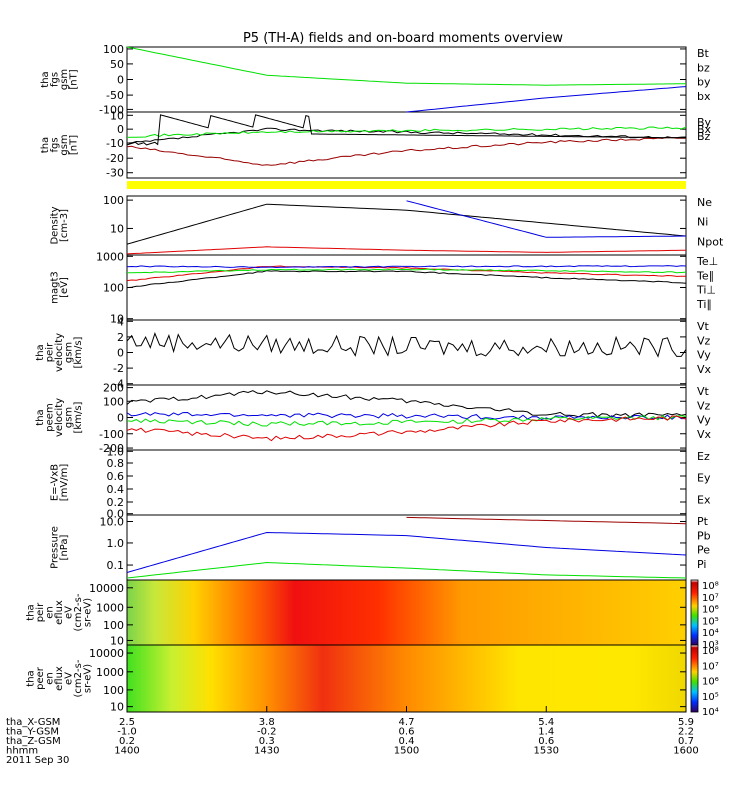 The height and width of the screenshot is (800, 750). I want to click on peir_spec-ylabel: sr-eV), so click(88, 612).